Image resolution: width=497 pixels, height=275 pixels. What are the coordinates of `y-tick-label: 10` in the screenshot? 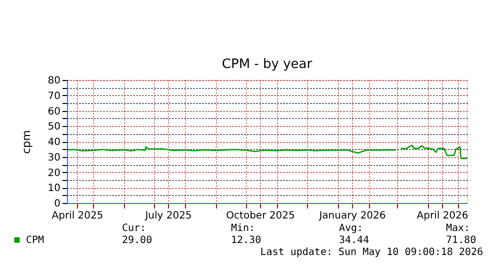 It's located at (54, 188).